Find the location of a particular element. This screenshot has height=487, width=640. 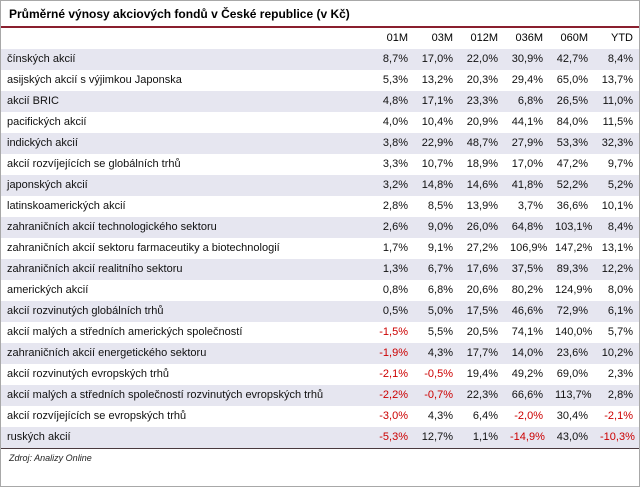

value-cell: 9,7% is located at coordinates (620, 164).